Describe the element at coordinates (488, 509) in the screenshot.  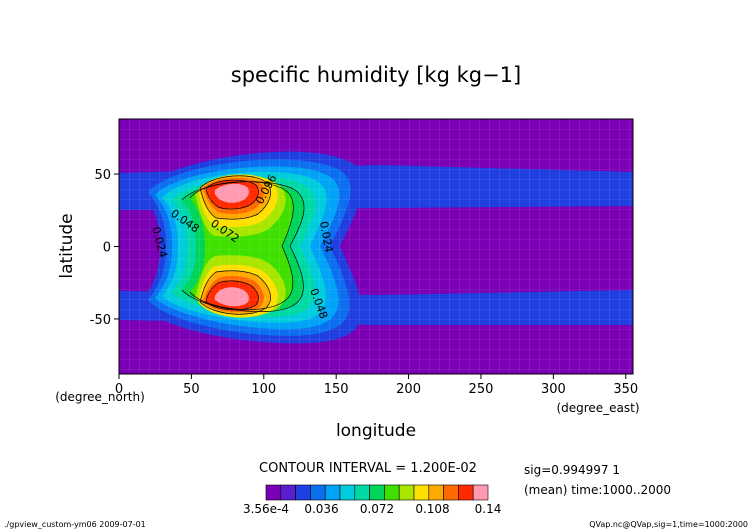
I see `colorbar-tick-label: 0.14` at that location.